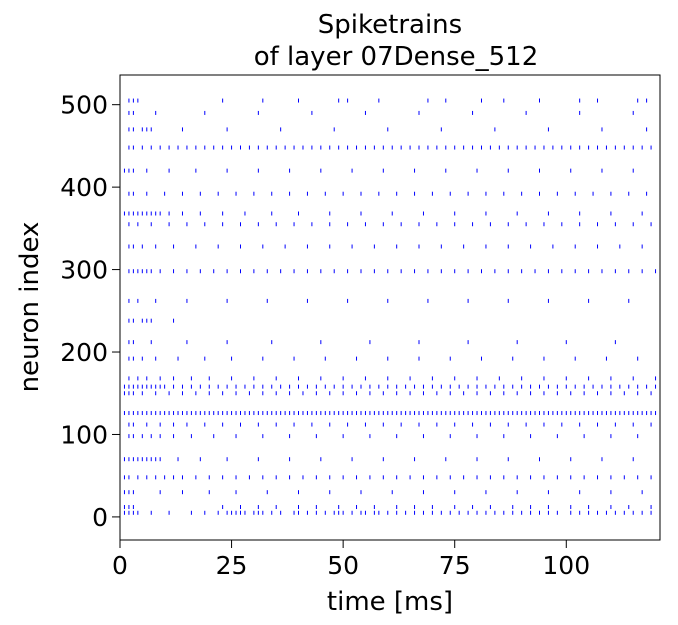 The image size is (678, 625). Describe the element at coordinates (84, 270) in the screenshot. I see `y-tick-label: 300` at that location.